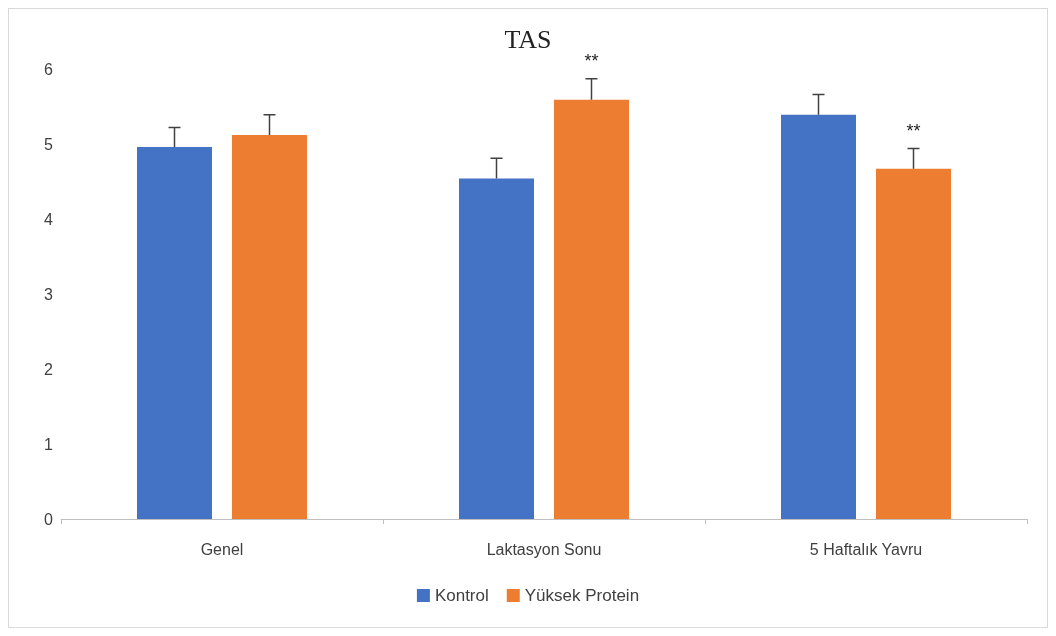 The height and width of the screenshot is (636, 1056). What do you see at coordinates (582, 595) in the screenshot?
I see `legend-label: Yüksek Protein` at bounding box center [582, 595].